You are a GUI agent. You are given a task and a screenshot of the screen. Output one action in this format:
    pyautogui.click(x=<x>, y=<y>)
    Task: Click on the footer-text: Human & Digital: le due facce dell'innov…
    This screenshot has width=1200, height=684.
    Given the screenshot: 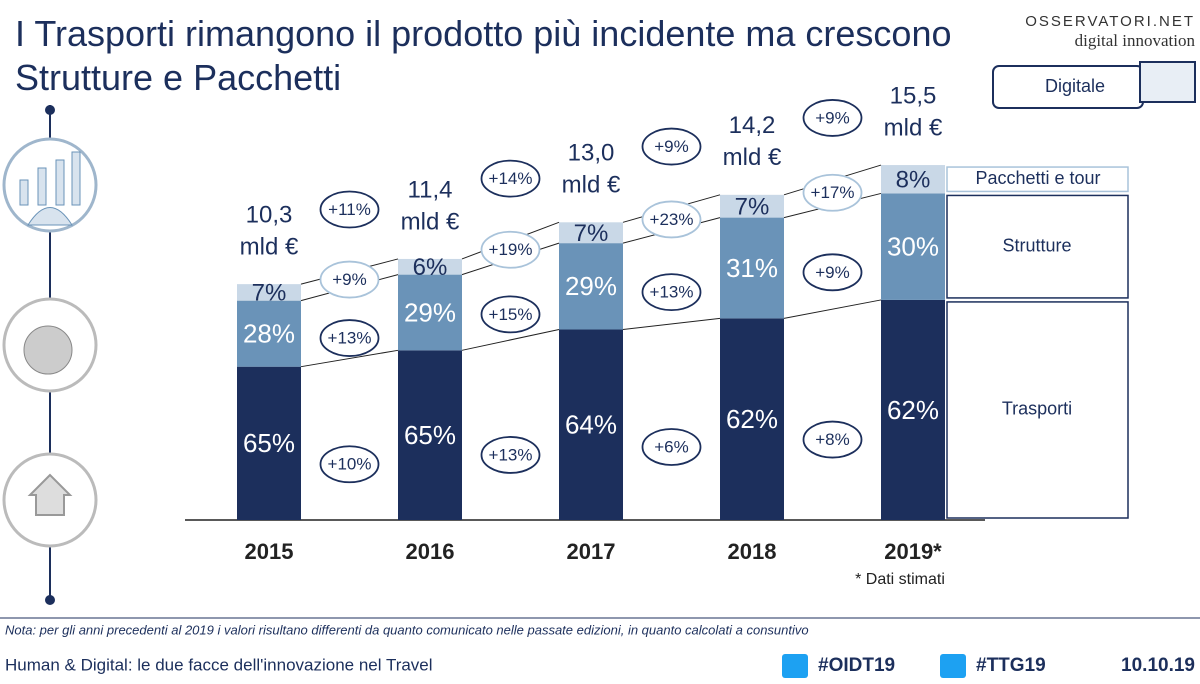 What is the action you would take?
    pyautogui.click(x=219, y=664)
    